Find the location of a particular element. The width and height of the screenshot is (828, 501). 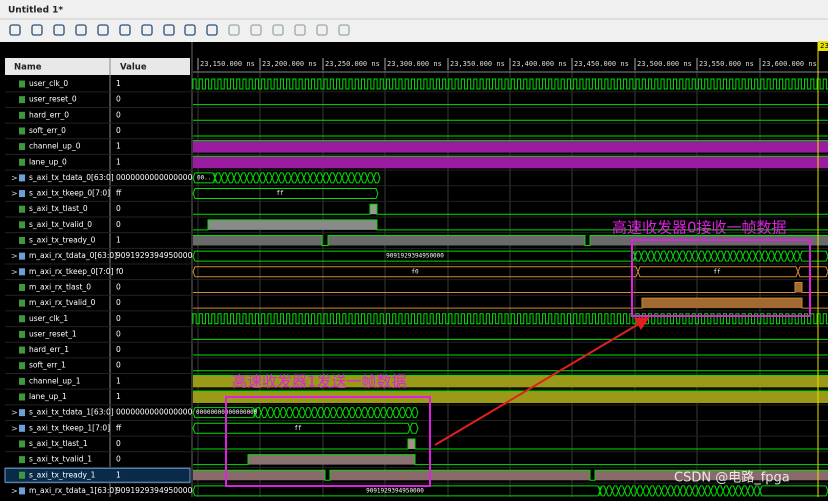

signal-name: lane_up_1 is located at coordinates (48, 396).